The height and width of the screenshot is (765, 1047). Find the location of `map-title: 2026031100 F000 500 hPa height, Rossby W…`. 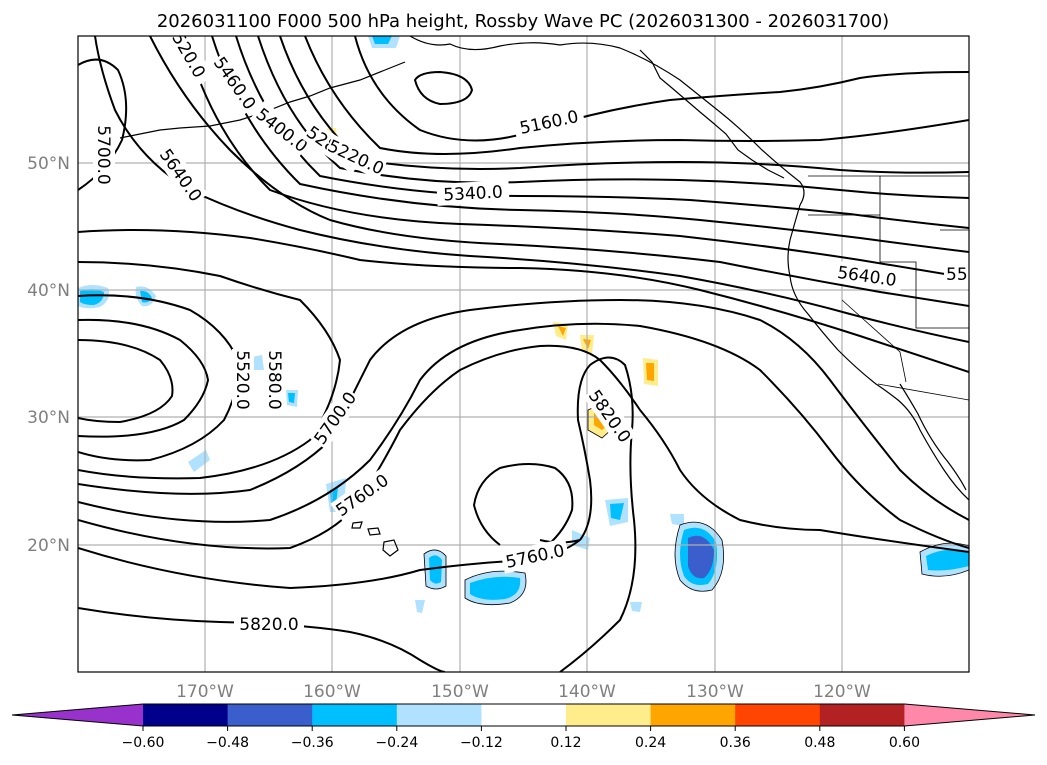

map-title: 2026031100 F000 500 hPa height, Rossby W… is located at coordinates (523, 21).